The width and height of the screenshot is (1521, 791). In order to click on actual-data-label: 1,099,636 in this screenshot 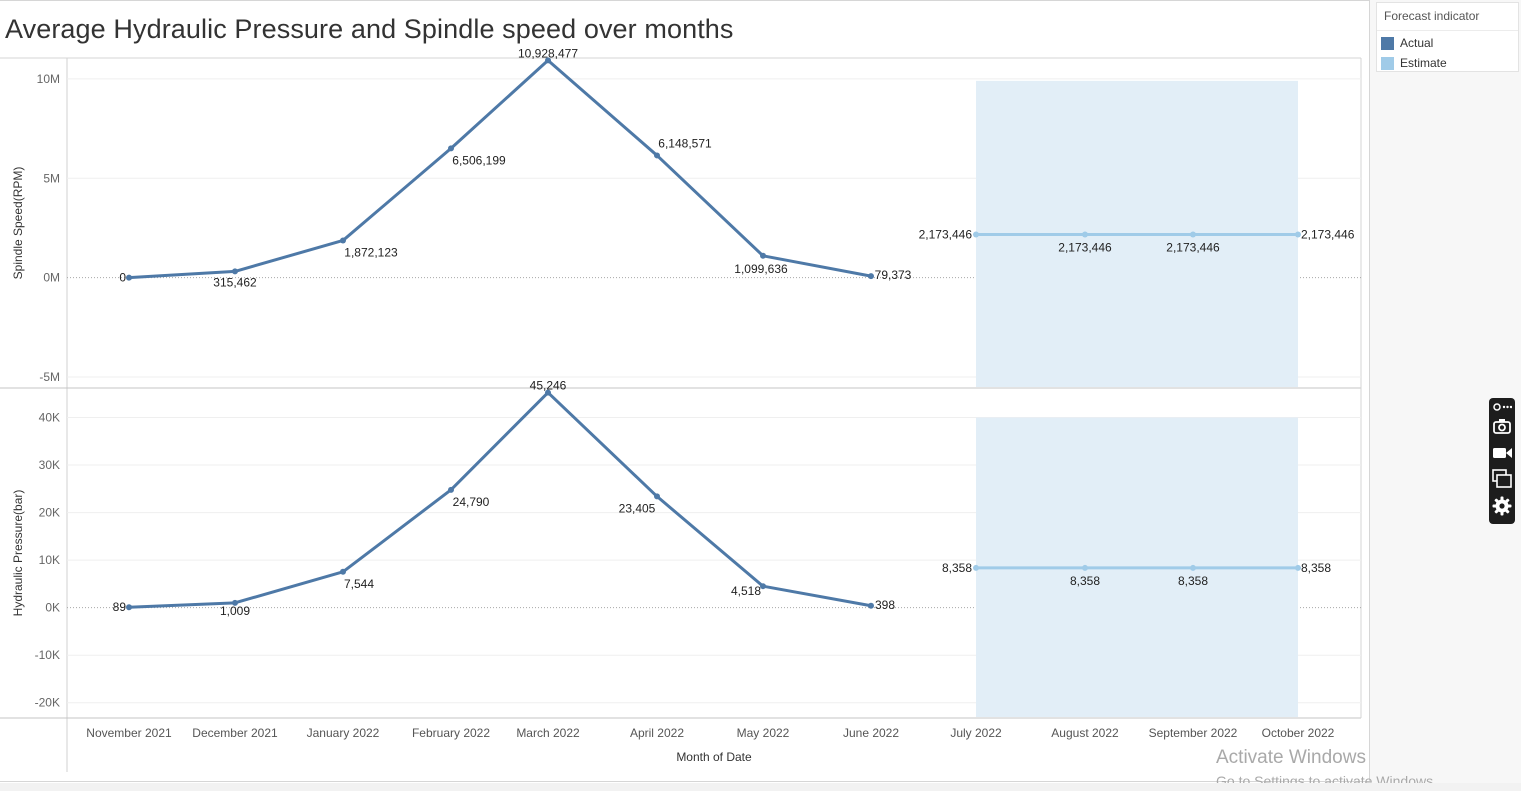, I will do `click(761, 269)`.